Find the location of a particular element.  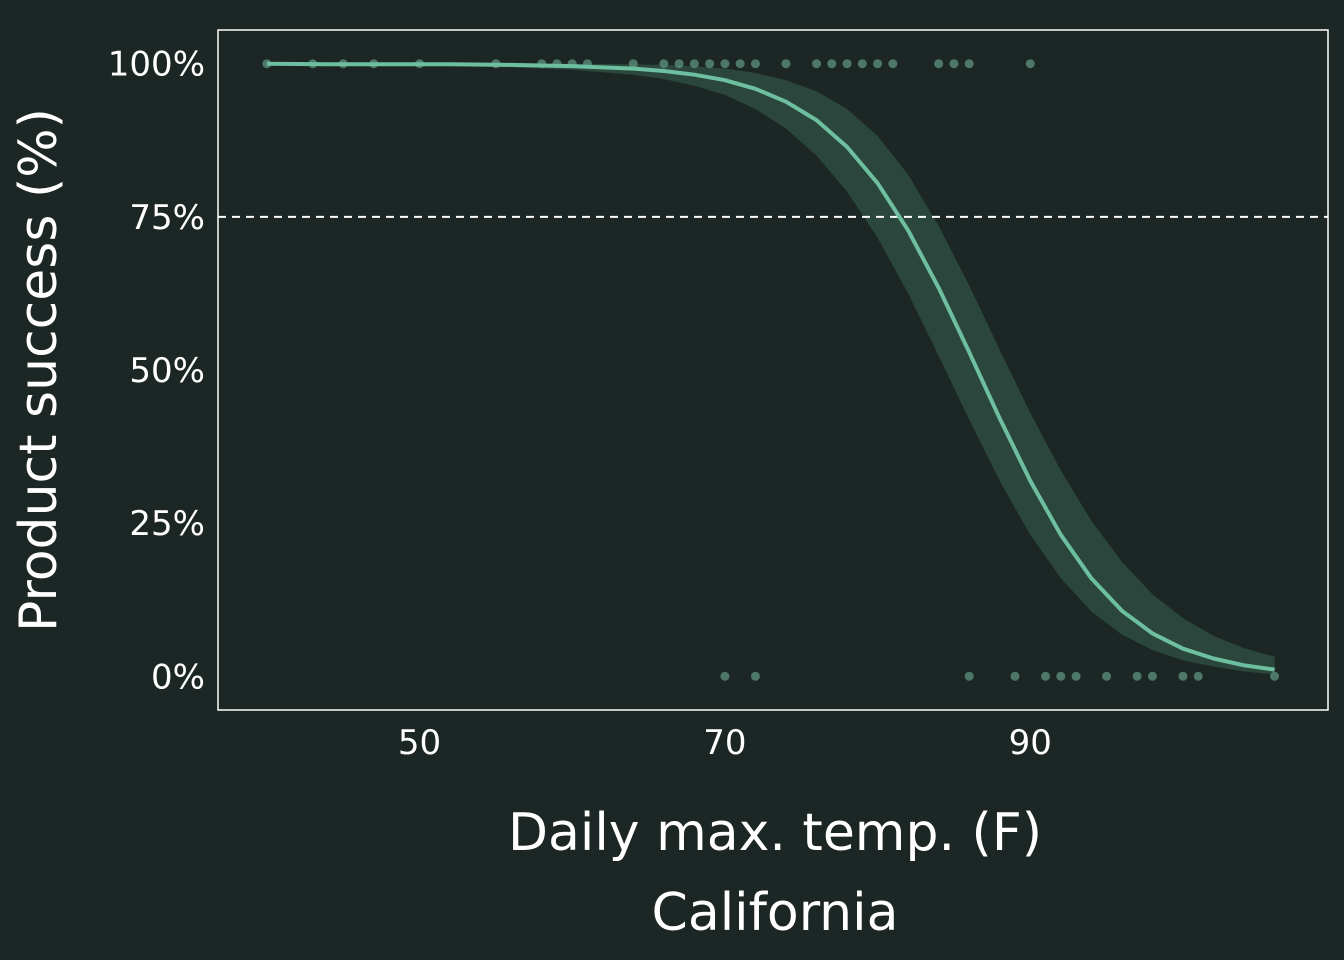

x-tick-label: 70 is located at coordinates (724, 743).